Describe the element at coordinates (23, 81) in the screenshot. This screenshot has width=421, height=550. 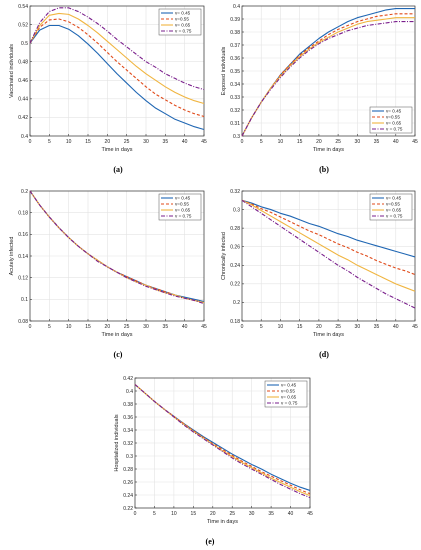
I see `y-tick-label: 0.46` at that location.